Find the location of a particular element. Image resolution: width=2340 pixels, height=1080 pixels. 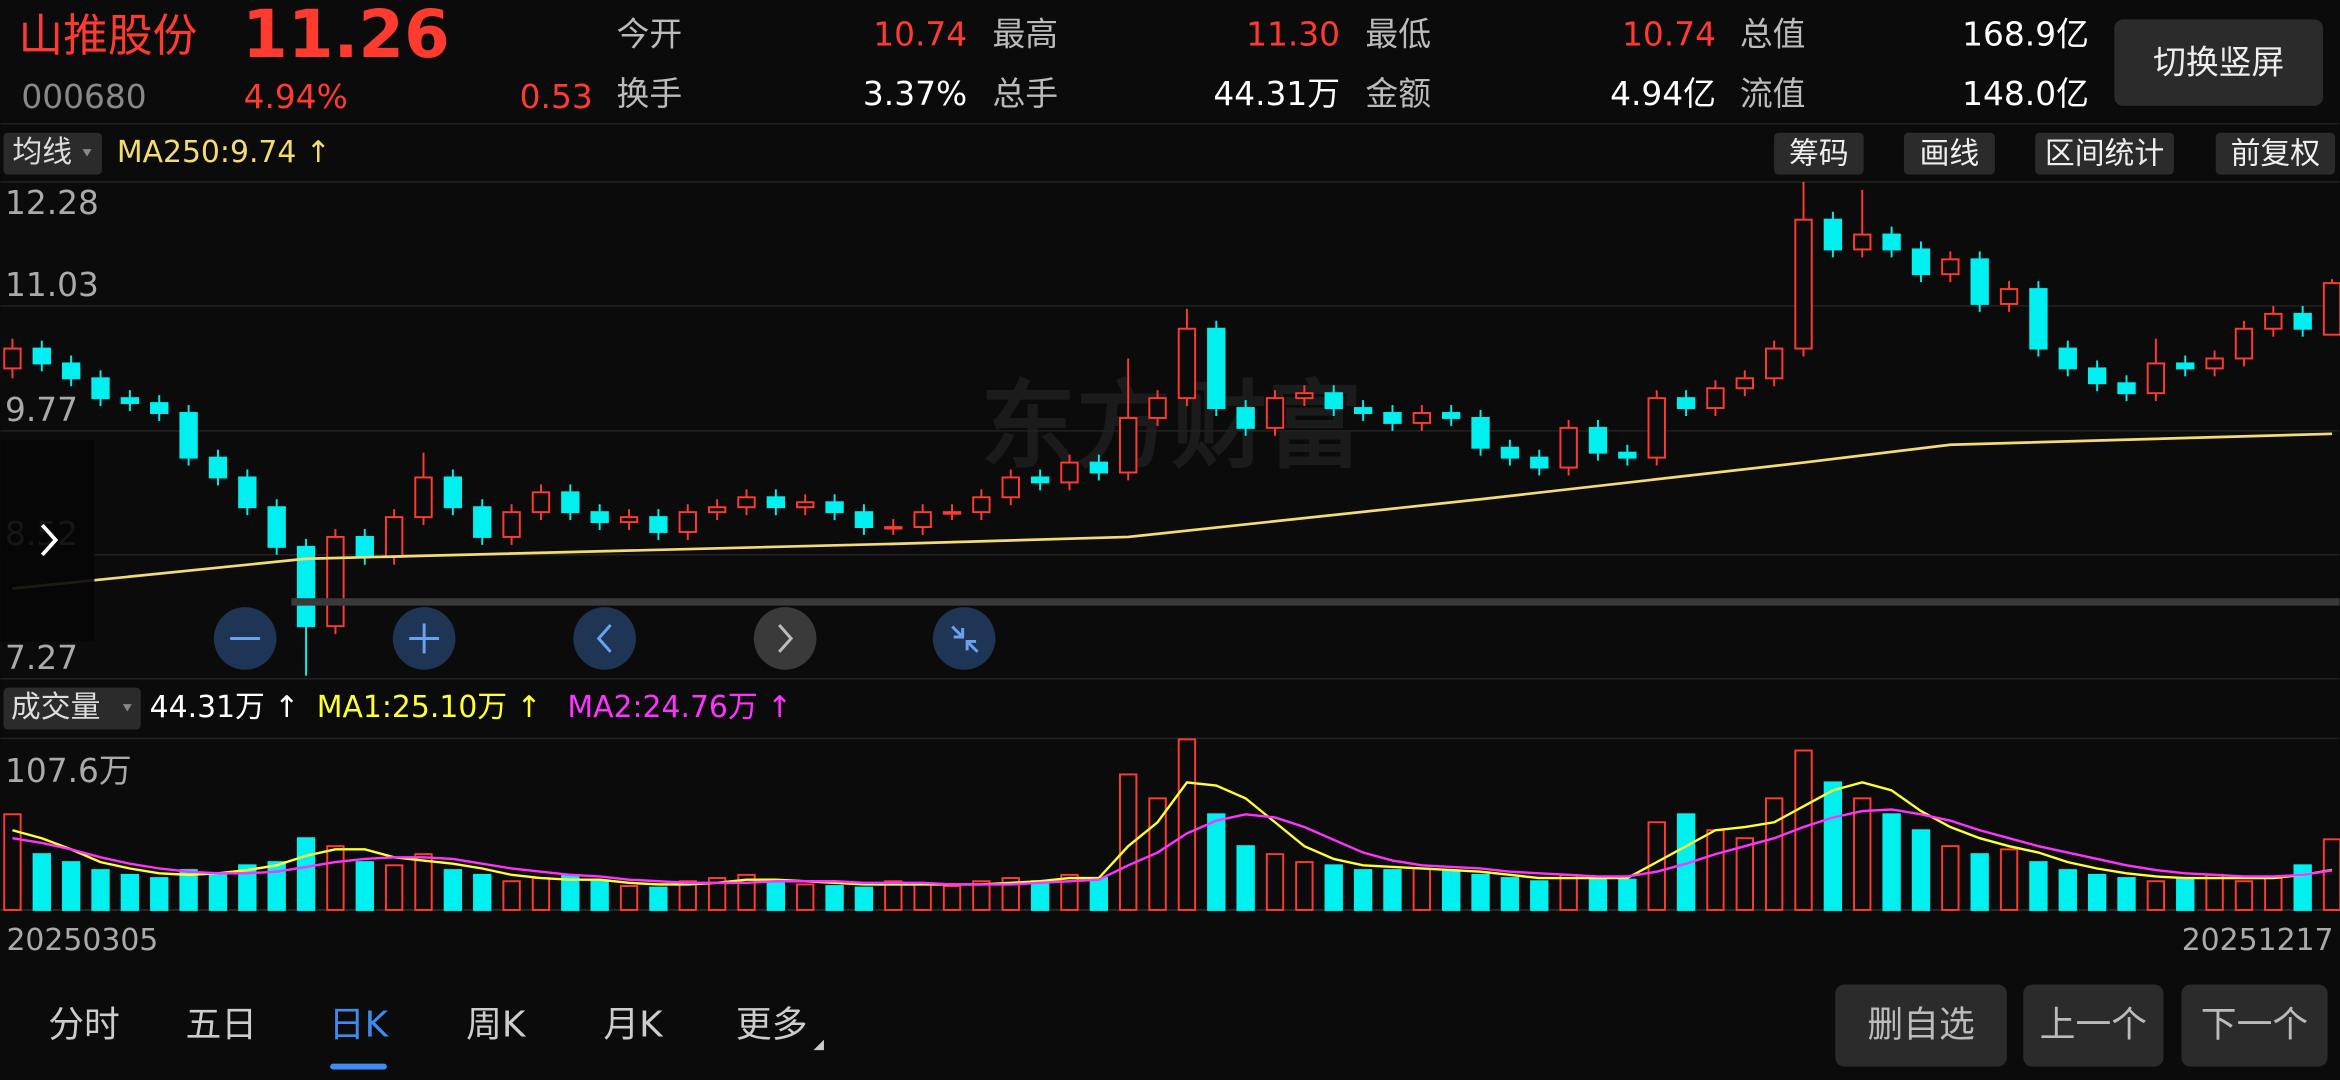

collapse-icon is located at coordinates (965, 639).